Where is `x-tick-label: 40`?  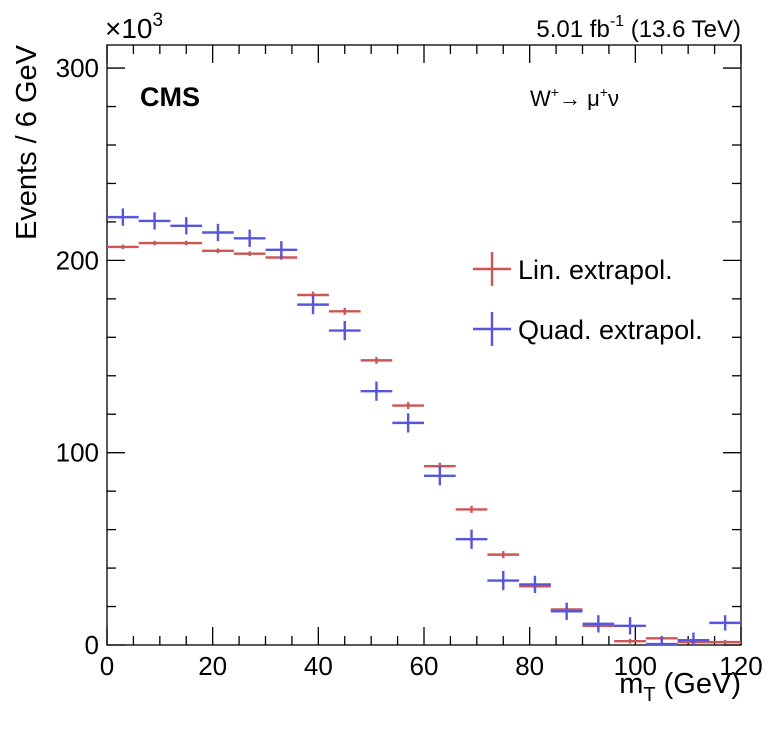 x-tick-label: 40 is located at coordinates (318, 666).